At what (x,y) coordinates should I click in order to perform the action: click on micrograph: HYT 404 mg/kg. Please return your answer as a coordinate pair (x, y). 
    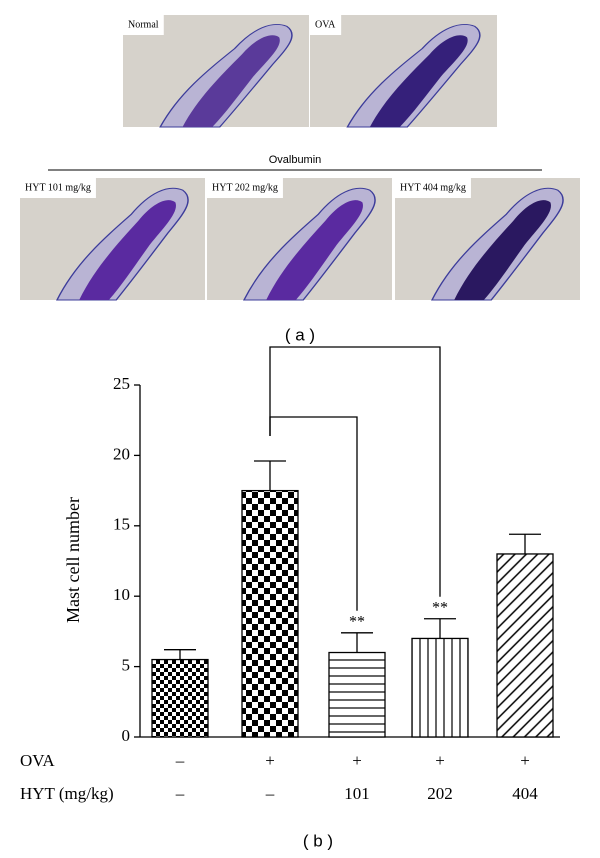
    Looking at the image, I should click on (487, 239).